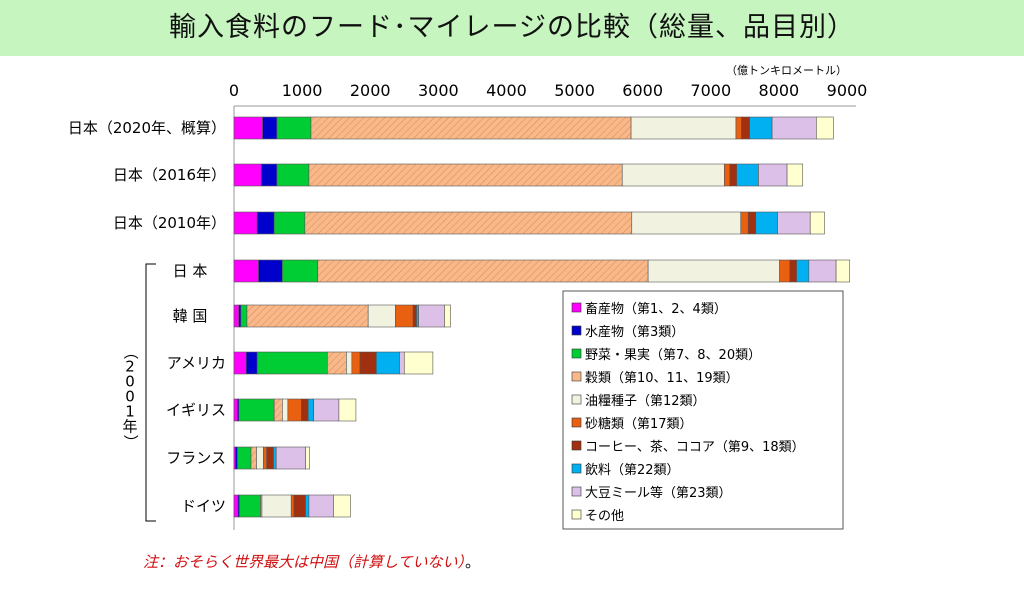  Describe the element at coordinates (695, 447) in the screenshot. I see `legend-label: コーヒー、茶、ココア（第9、18類）` at that location.